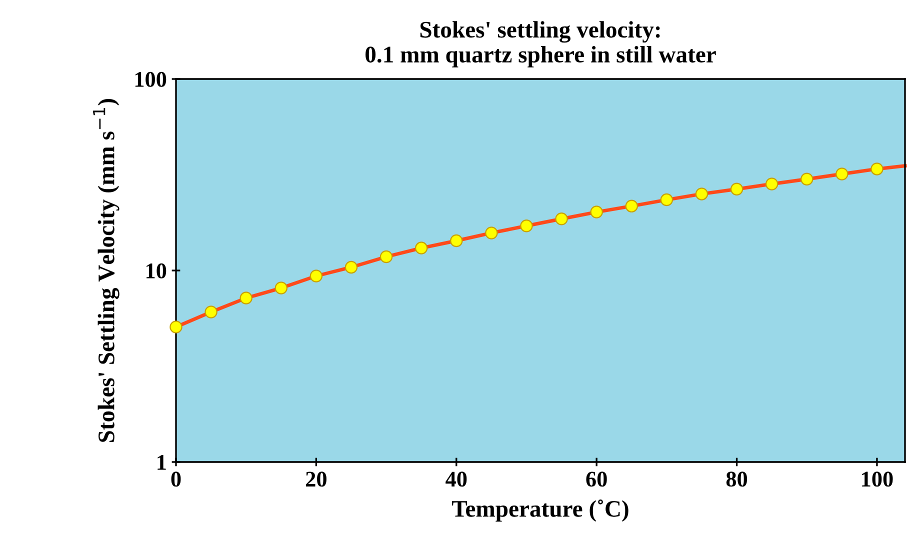 This screenshot has height=544, width=910. Describe the element at coordinates (541, 44) in the screenshot. I see `chart-title: Stokes' settling velocity: 0.1 mm quartz sphere in still water` at that location.